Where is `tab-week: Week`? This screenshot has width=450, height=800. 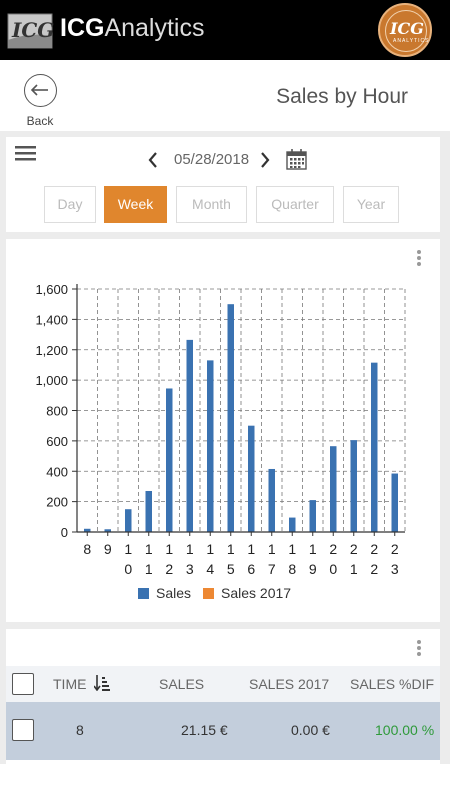 tab-week: Week is located at coordinates (135, 204).